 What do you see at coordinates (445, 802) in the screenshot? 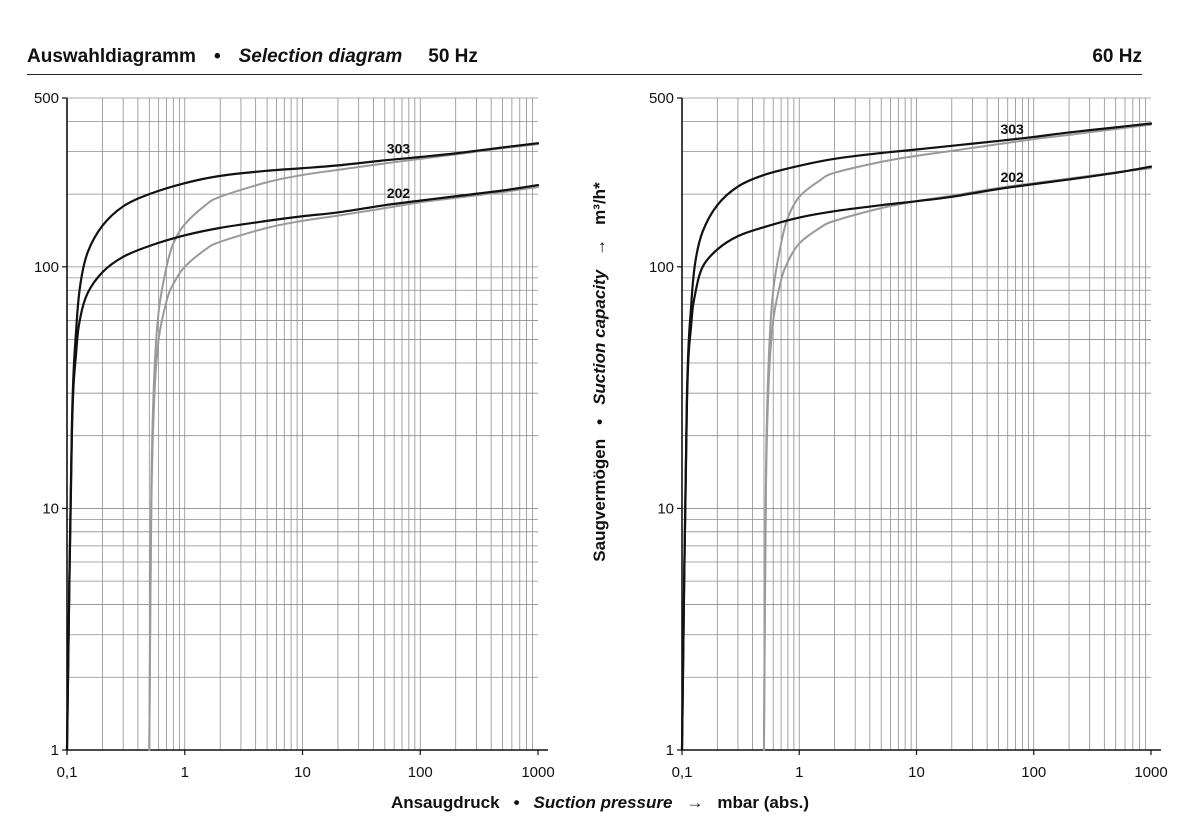
I see `x-title-de: Ansaugdruck` at bounding box center [445, 802].